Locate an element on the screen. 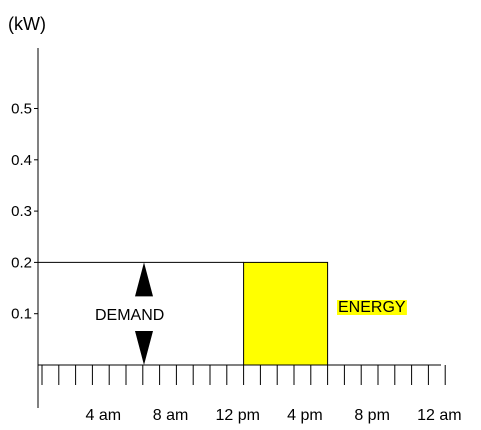 The height and width of the screenshot is (430, 481). energy-block-bar is located at coordinates (286, 313).